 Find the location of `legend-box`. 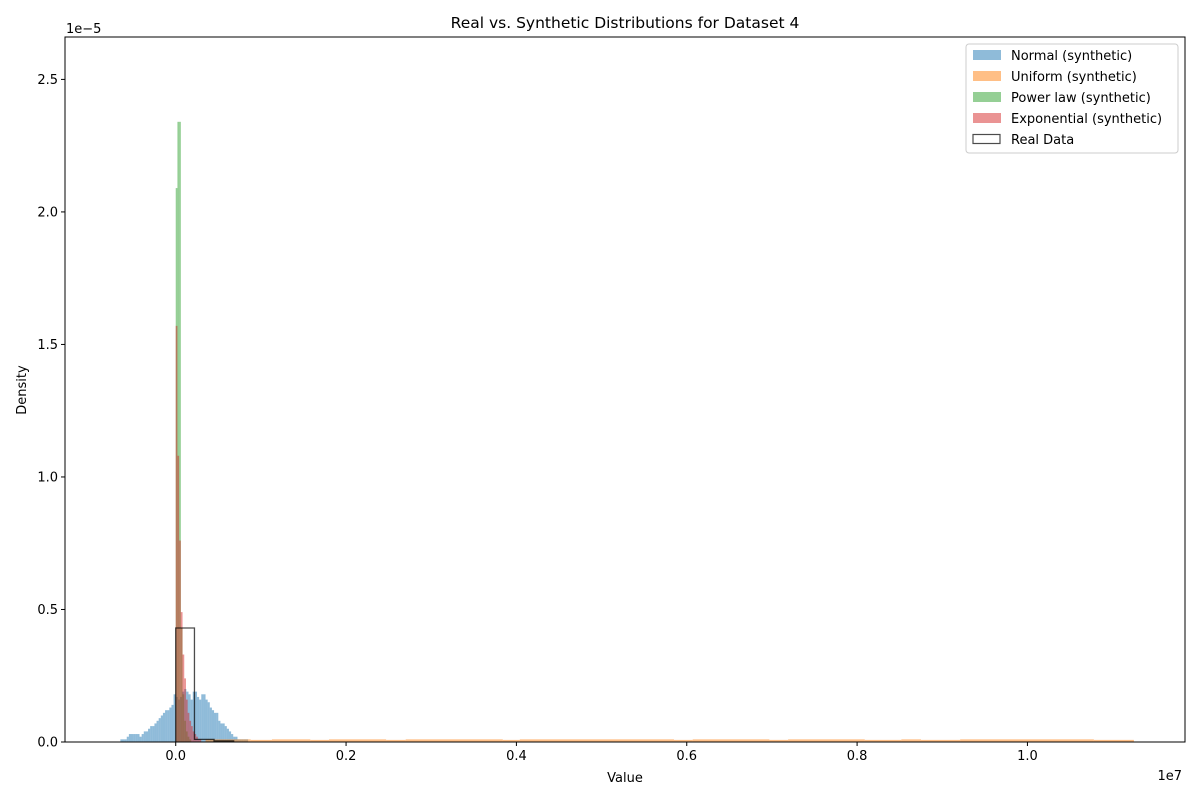

legend-box is located at coordinates (1072, 98).